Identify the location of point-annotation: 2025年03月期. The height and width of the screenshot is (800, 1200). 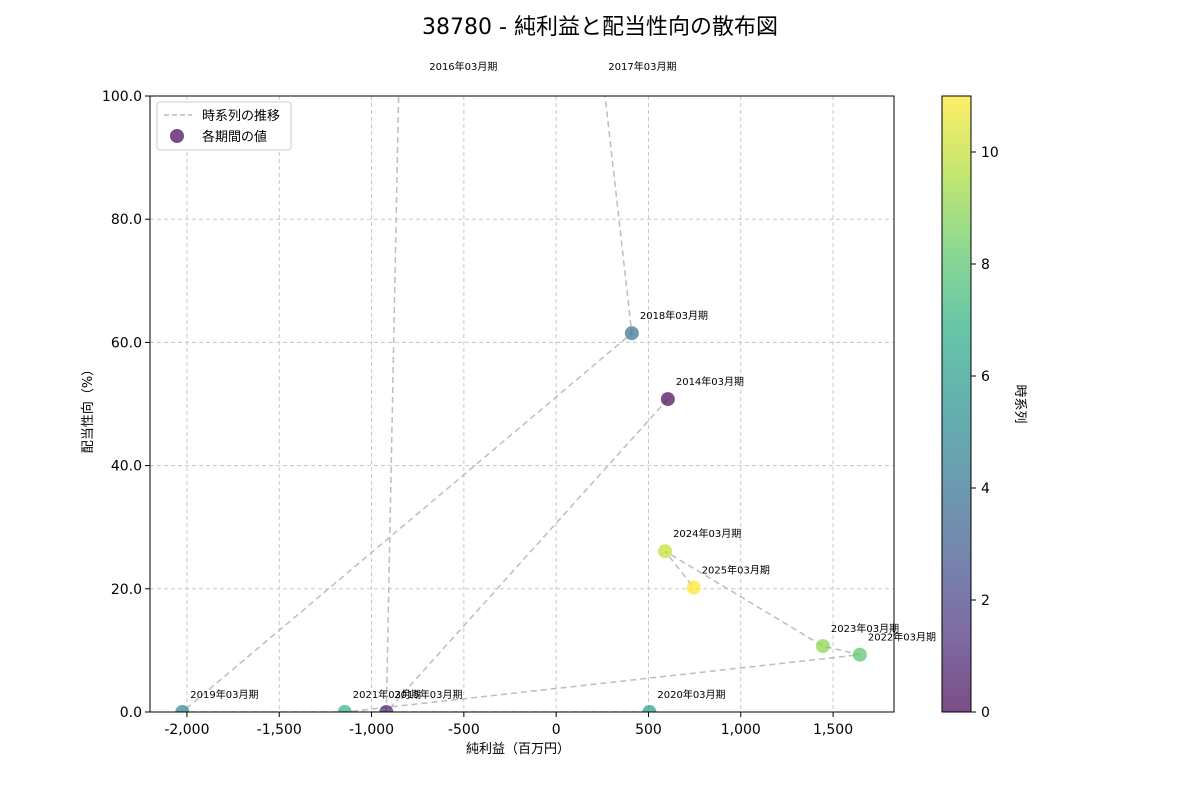
(736, 570).